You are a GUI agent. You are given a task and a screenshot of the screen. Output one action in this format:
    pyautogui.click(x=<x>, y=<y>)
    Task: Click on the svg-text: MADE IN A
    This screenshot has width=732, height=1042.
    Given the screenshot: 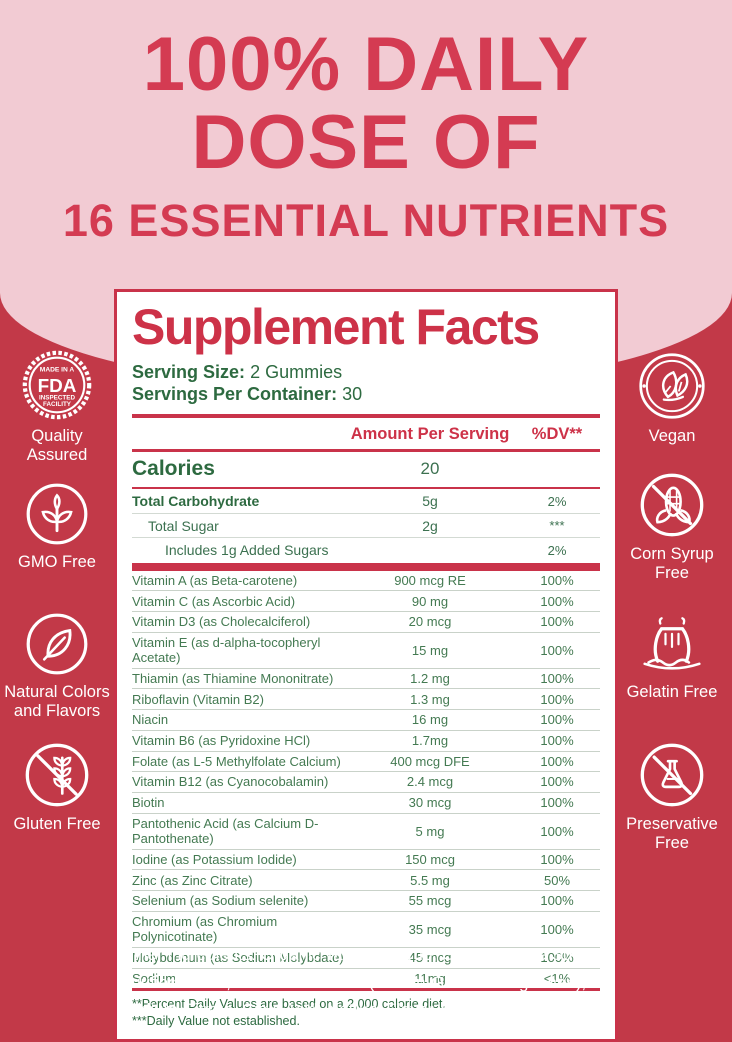 What is the action you would take?
    pyautogui.click(x=57, y=370)
    